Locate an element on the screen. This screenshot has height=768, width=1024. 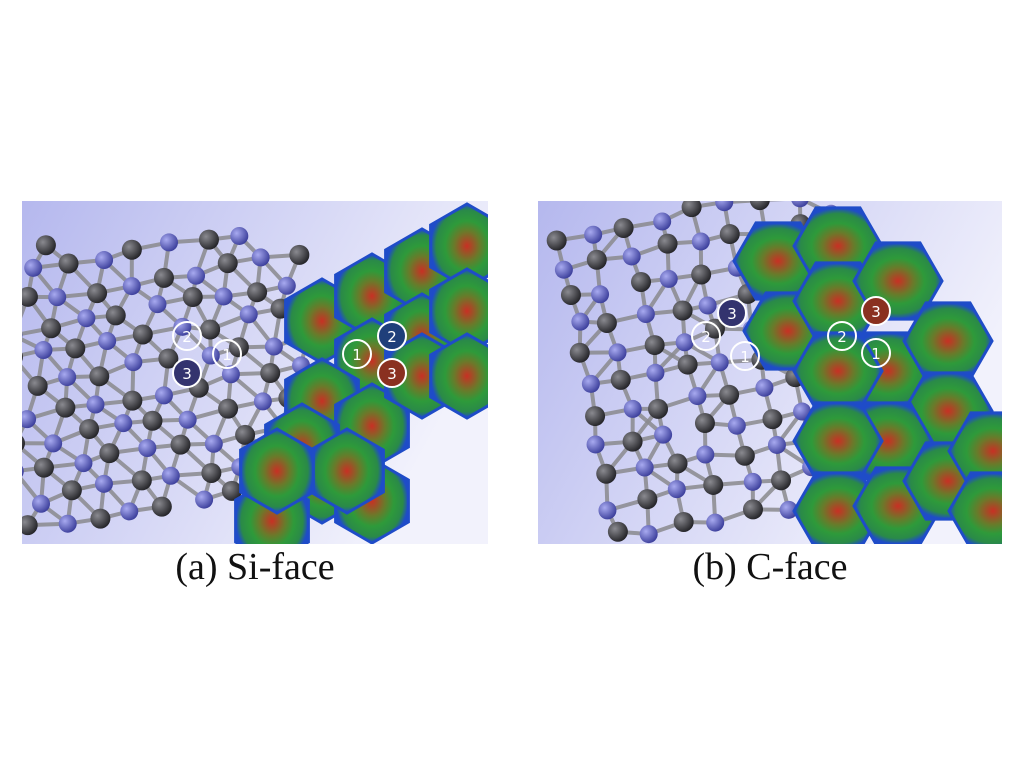
graphene-tile-layer is located at coordinates (867, 375).